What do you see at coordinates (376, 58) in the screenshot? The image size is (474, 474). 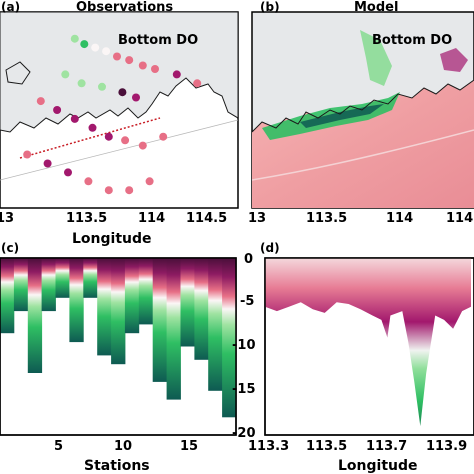 I see `panel-b-upper-green` at bounding box center [376, 58].